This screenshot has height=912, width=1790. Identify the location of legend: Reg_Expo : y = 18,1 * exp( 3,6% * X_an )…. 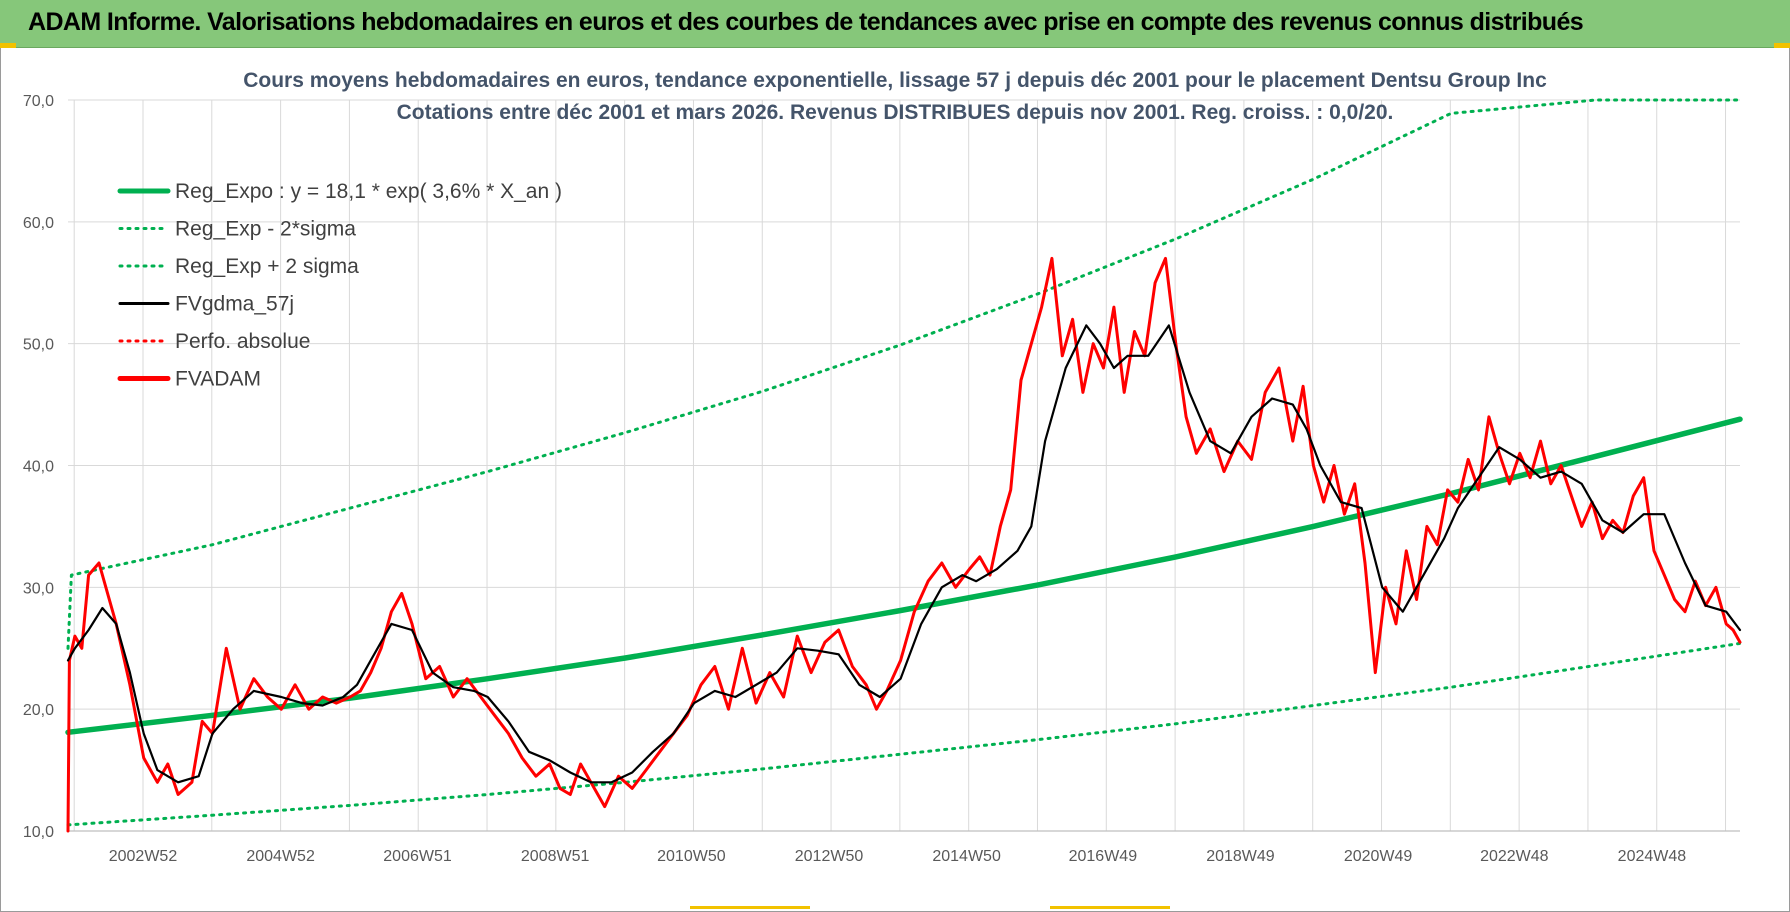
(339, 285).